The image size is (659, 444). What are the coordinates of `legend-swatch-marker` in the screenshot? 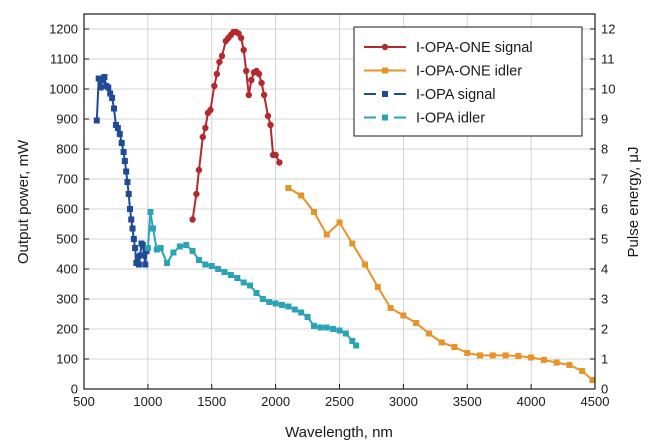 It's located at (385, 117).